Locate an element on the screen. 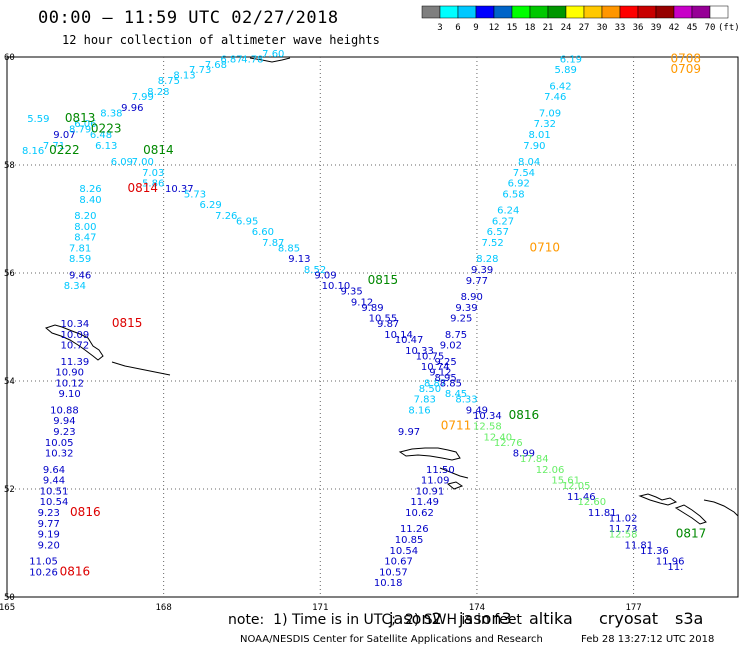  wave-height-label: 4.78 is located at coordinates (252, 59).